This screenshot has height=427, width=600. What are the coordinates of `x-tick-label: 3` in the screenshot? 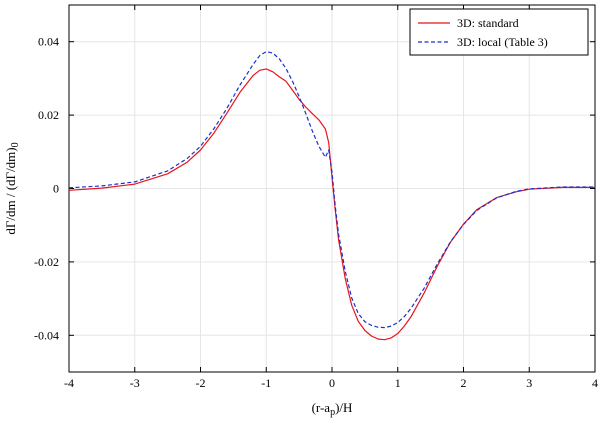 It's located at (529, 383).